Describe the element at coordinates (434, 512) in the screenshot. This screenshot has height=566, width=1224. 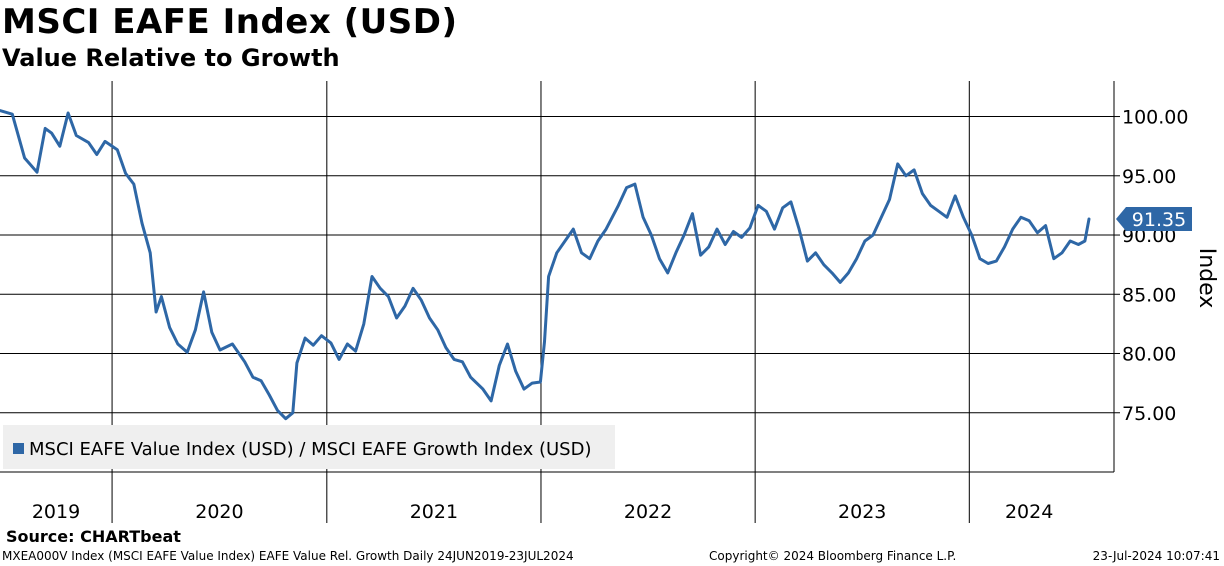
I see `x-tick-label: 2021` at that location.